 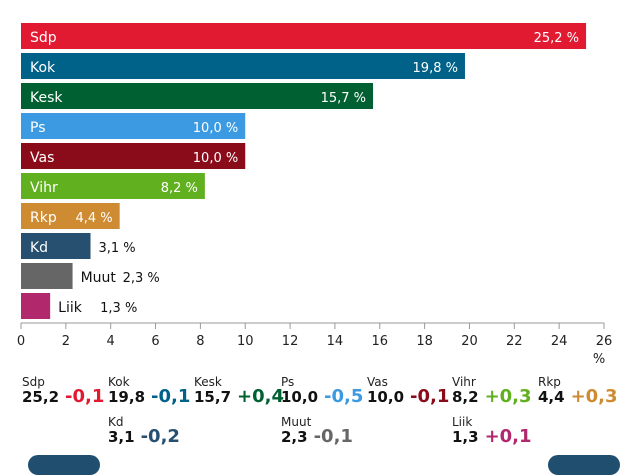 What do you see at coordinates (377, 382) in the screenshot?
I see `stat-party-name: Vas` at bounding box center [377, 382].